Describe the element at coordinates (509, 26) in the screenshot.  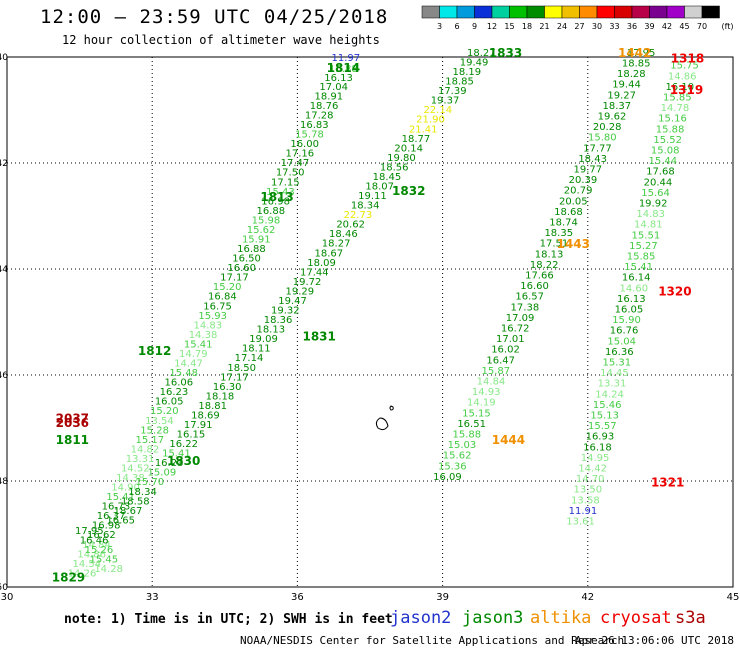
I see `colorbar-tick-label: 15` at that location.